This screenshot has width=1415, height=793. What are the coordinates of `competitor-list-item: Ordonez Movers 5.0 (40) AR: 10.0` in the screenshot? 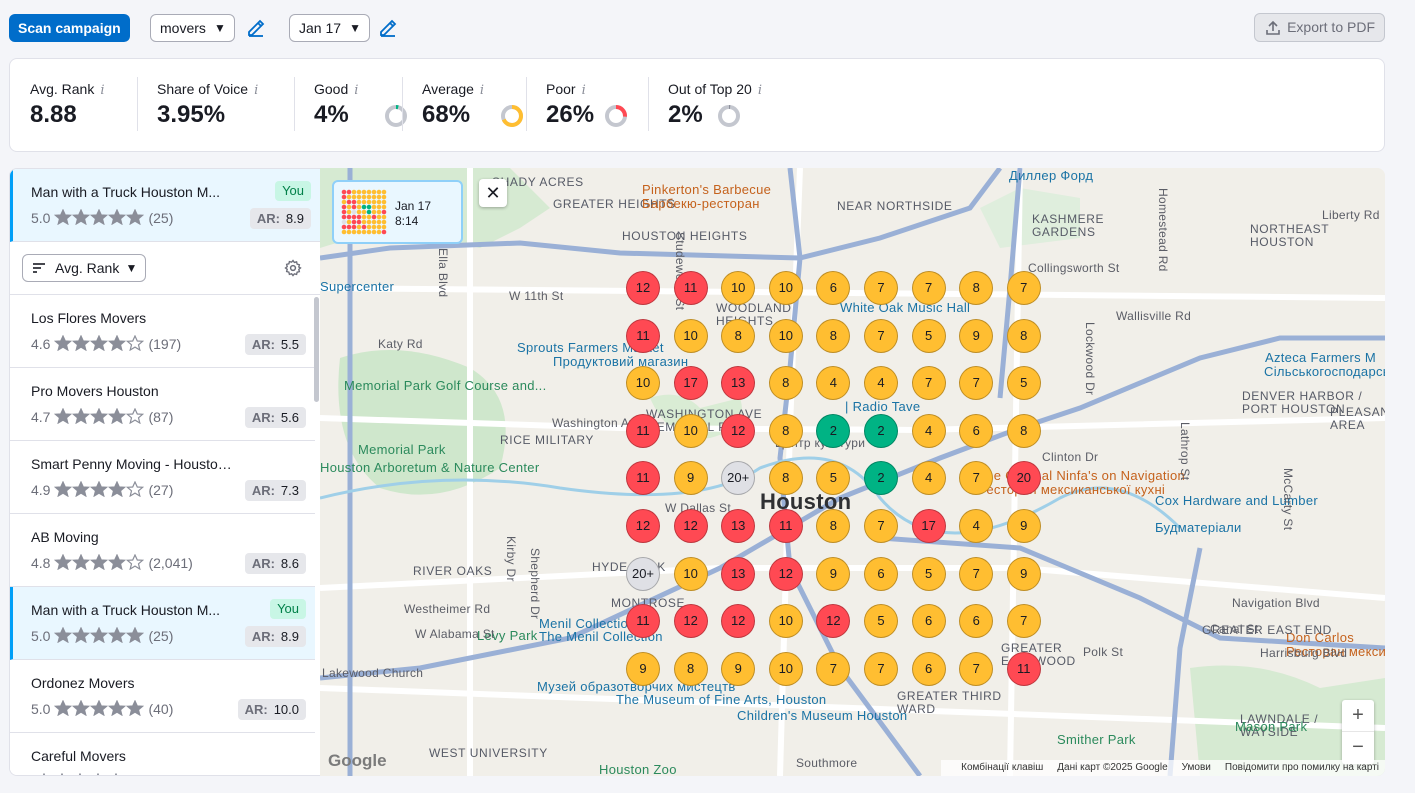 It's located at (162, 696).